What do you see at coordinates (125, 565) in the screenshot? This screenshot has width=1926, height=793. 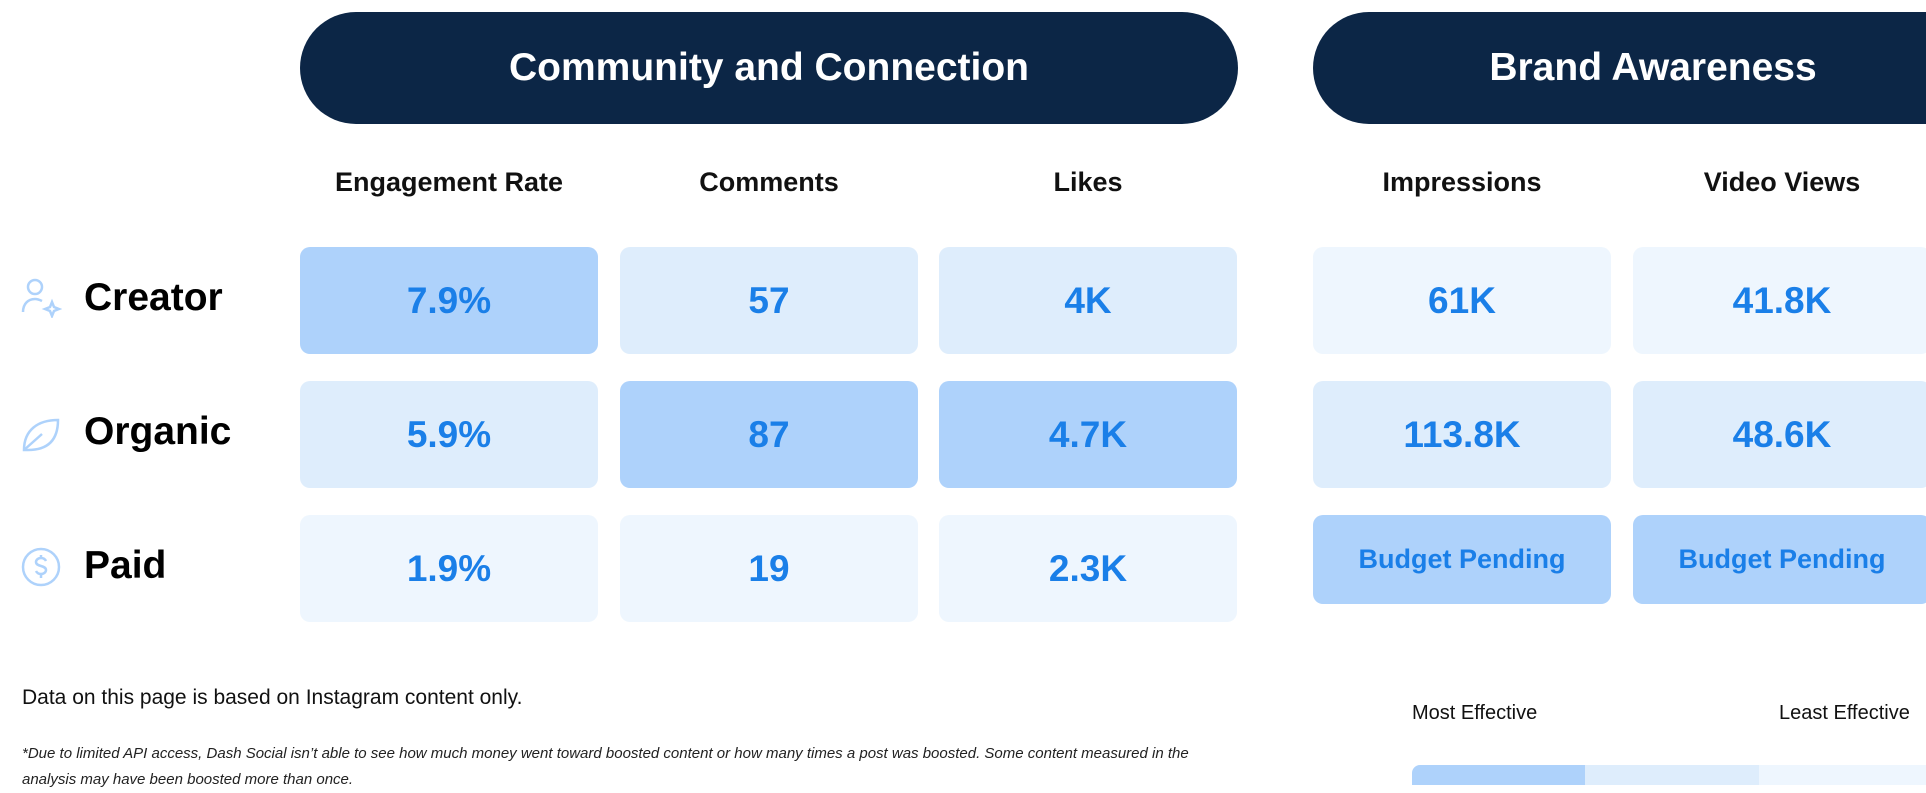 I see `row-label: Paid` at bounding box center [125, 565].